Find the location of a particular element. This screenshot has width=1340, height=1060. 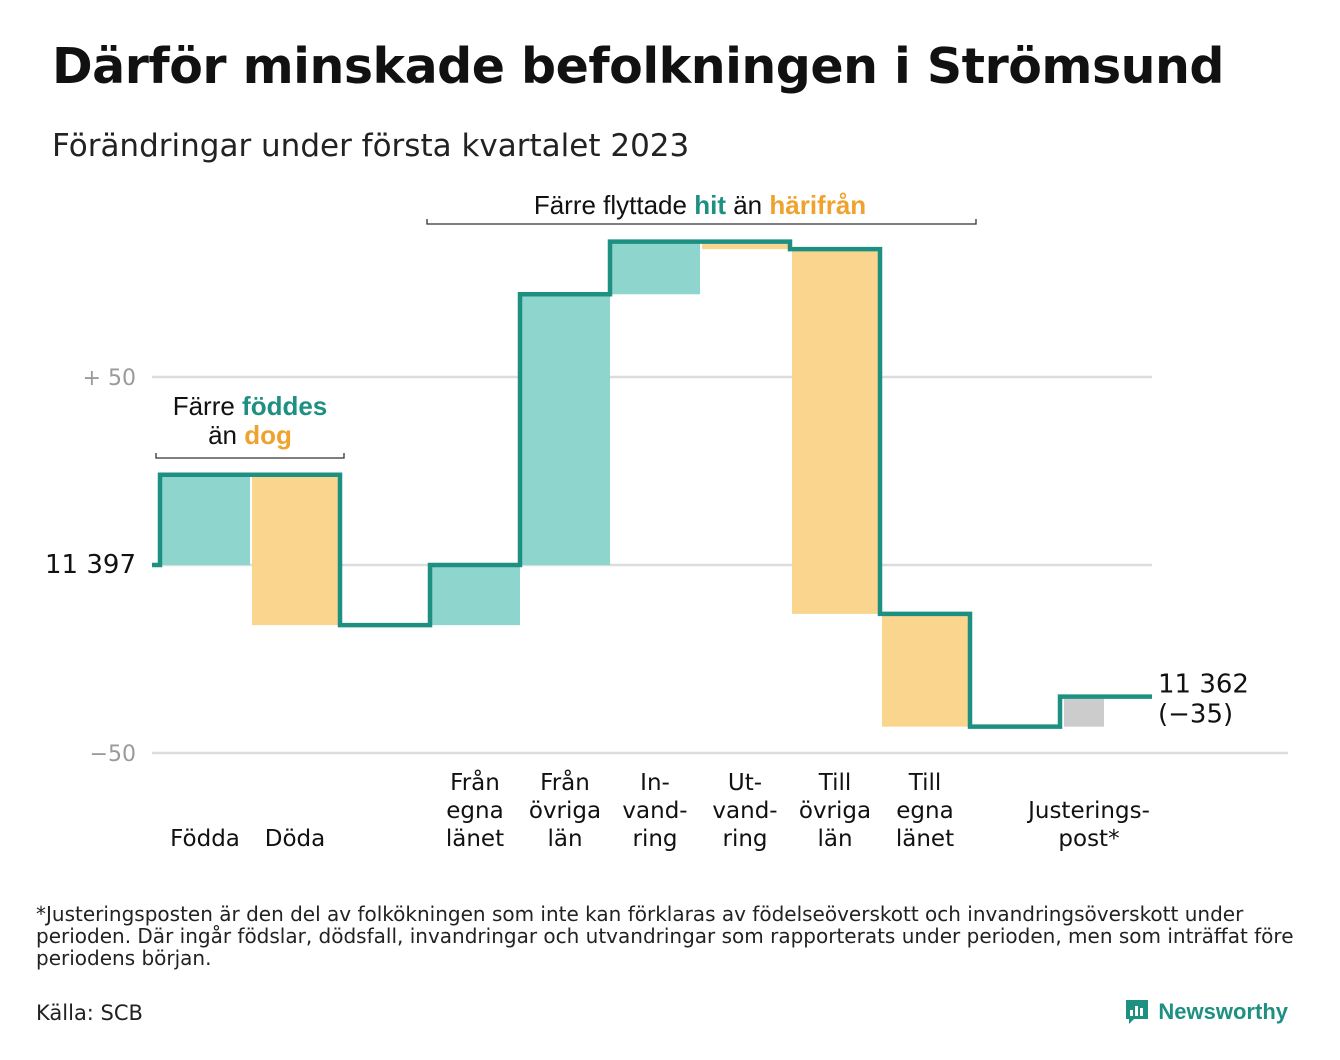

category-label: In- is located at coordinates (655, 783).